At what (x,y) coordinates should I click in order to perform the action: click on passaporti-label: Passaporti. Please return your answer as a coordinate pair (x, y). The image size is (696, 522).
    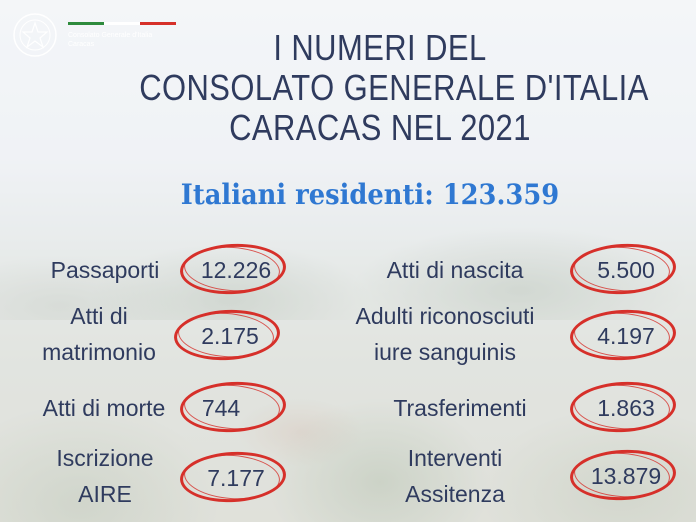
    Looking at the image, I should click on (105, 270).